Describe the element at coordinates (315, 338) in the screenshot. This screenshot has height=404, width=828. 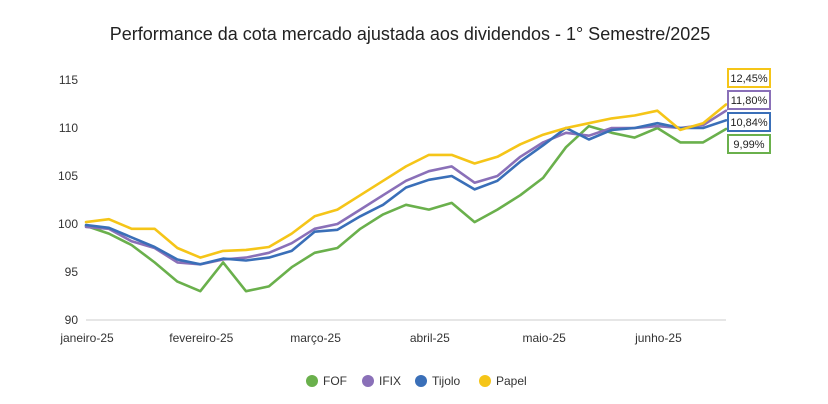
I see `x-tick-label: março-25` at that location.